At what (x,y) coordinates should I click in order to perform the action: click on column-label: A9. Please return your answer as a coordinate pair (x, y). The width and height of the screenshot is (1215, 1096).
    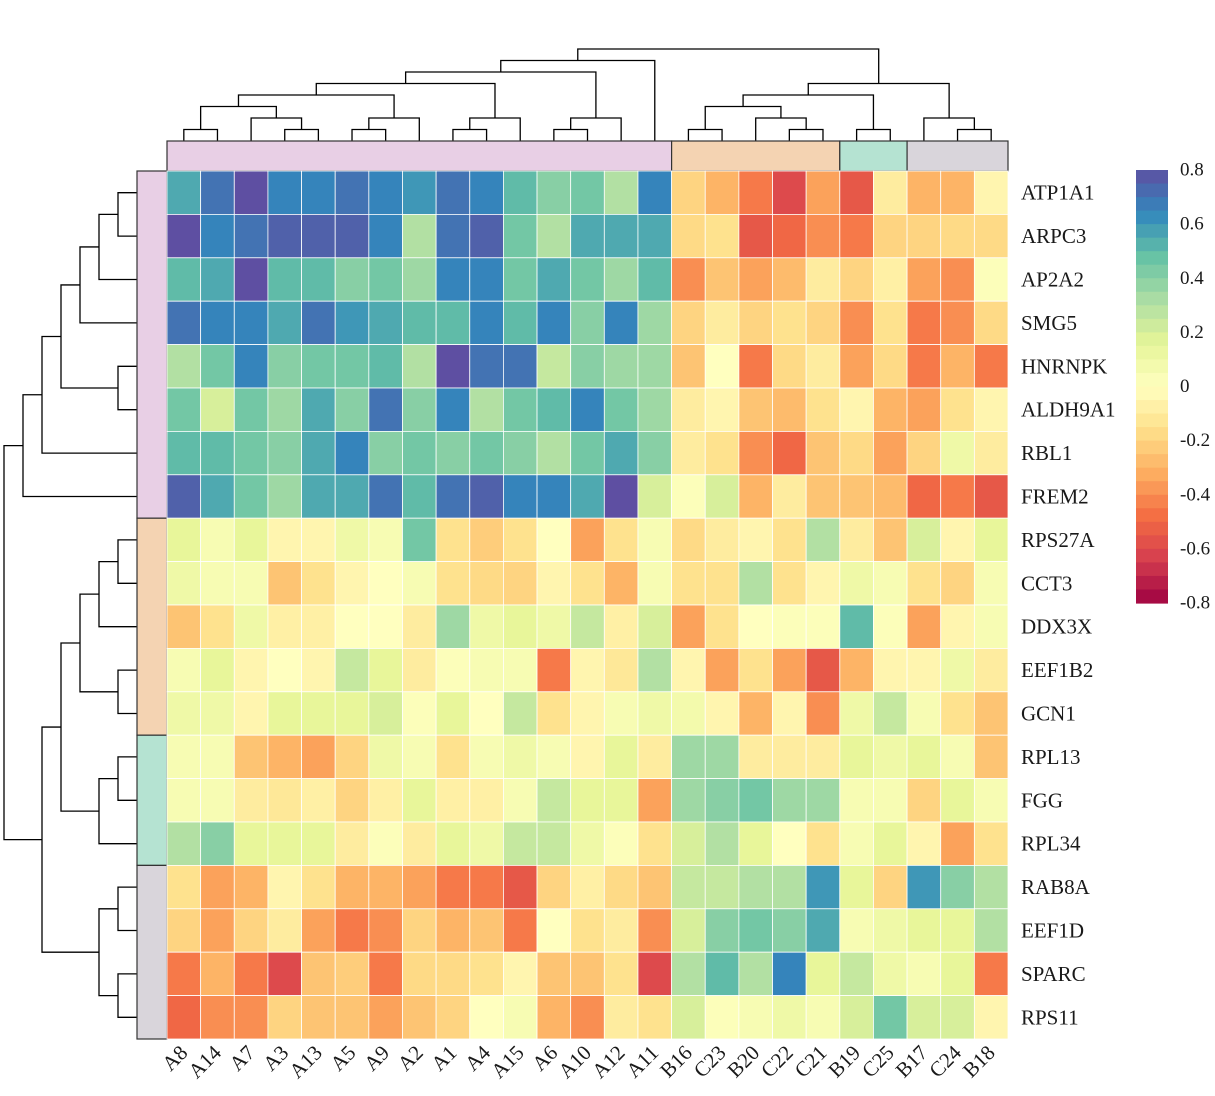
    Looking at the image, I should click on (376, 1058).